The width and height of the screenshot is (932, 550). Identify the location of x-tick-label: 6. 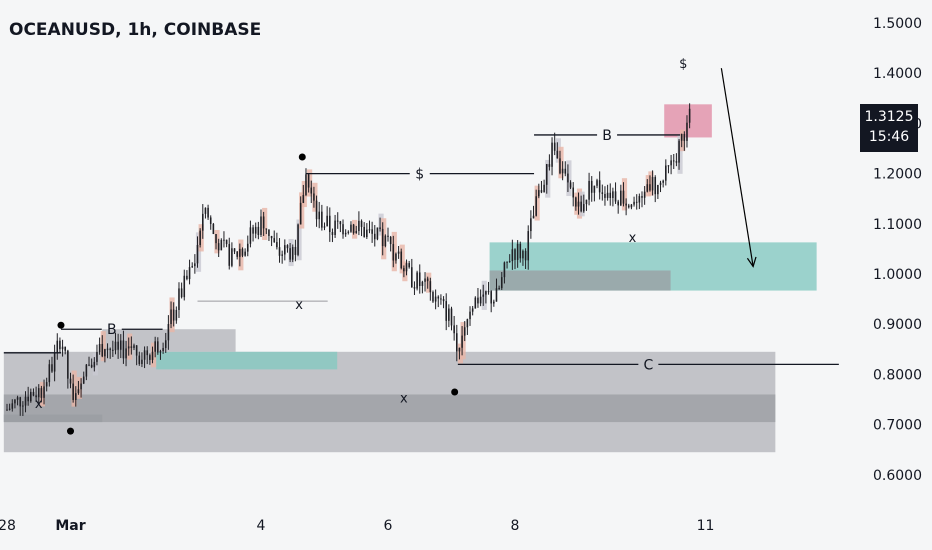
(388, 526).